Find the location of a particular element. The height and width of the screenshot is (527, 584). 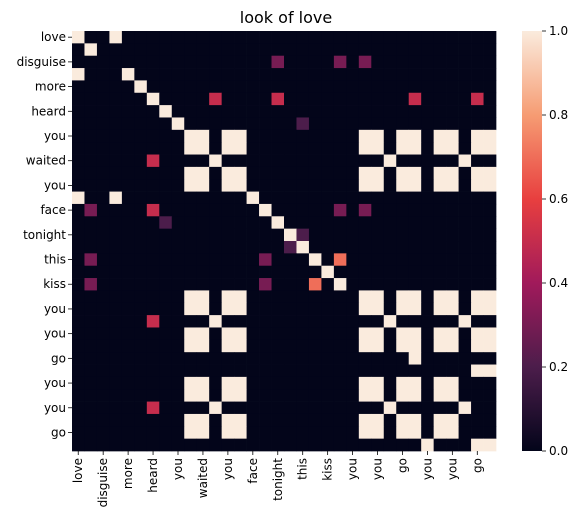

x-tick-label: more is located at coordinates (128, 473).